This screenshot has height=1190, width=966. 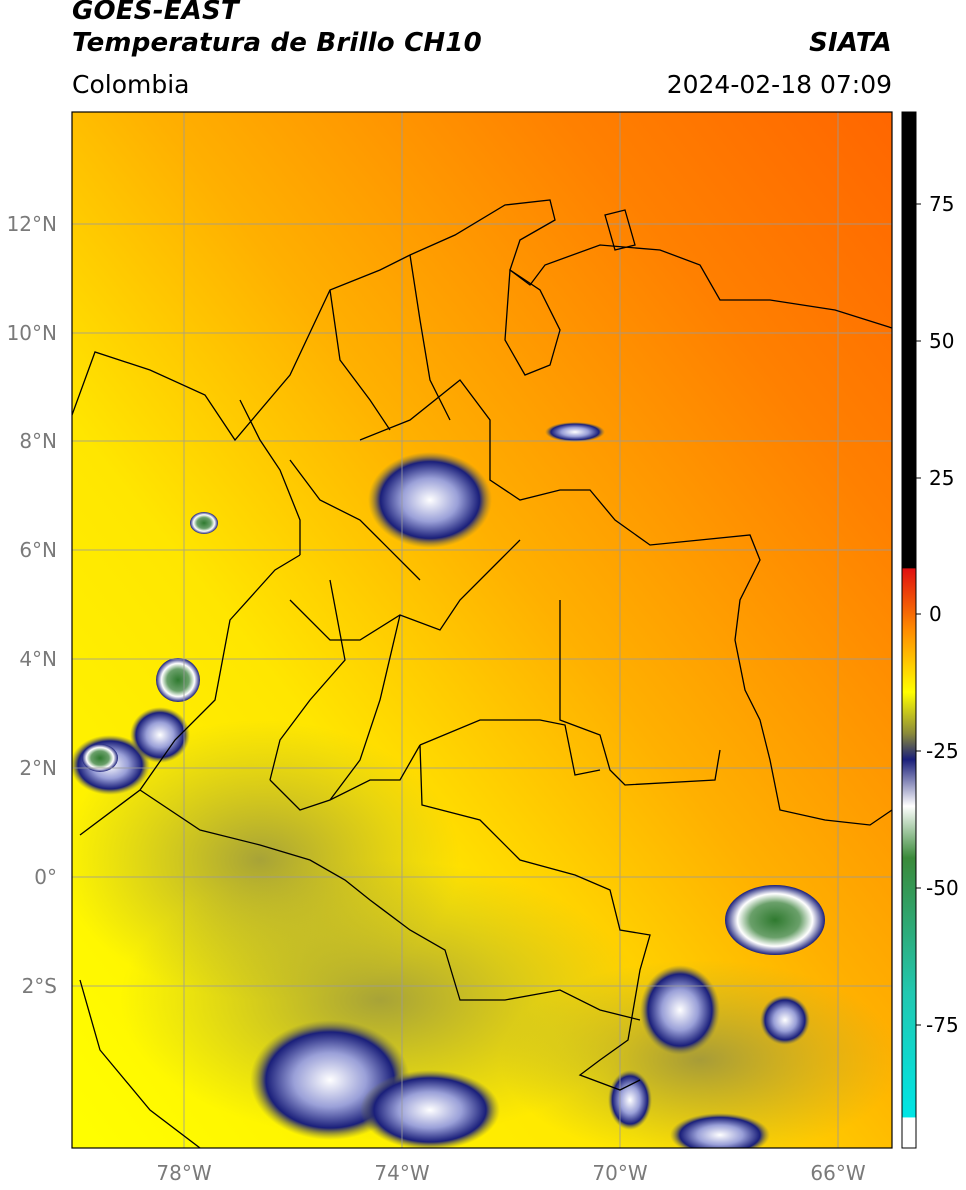 I want to click on lat-tick-label: 10°N, so click(x=32, y=333).